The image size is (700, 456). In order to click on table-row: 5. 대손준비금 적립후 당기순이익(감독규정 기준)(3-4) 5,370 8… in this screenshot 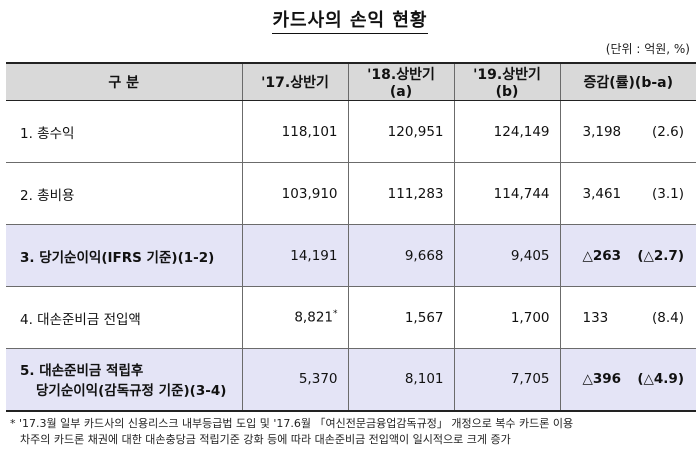, I will do `click(351, 380)`.